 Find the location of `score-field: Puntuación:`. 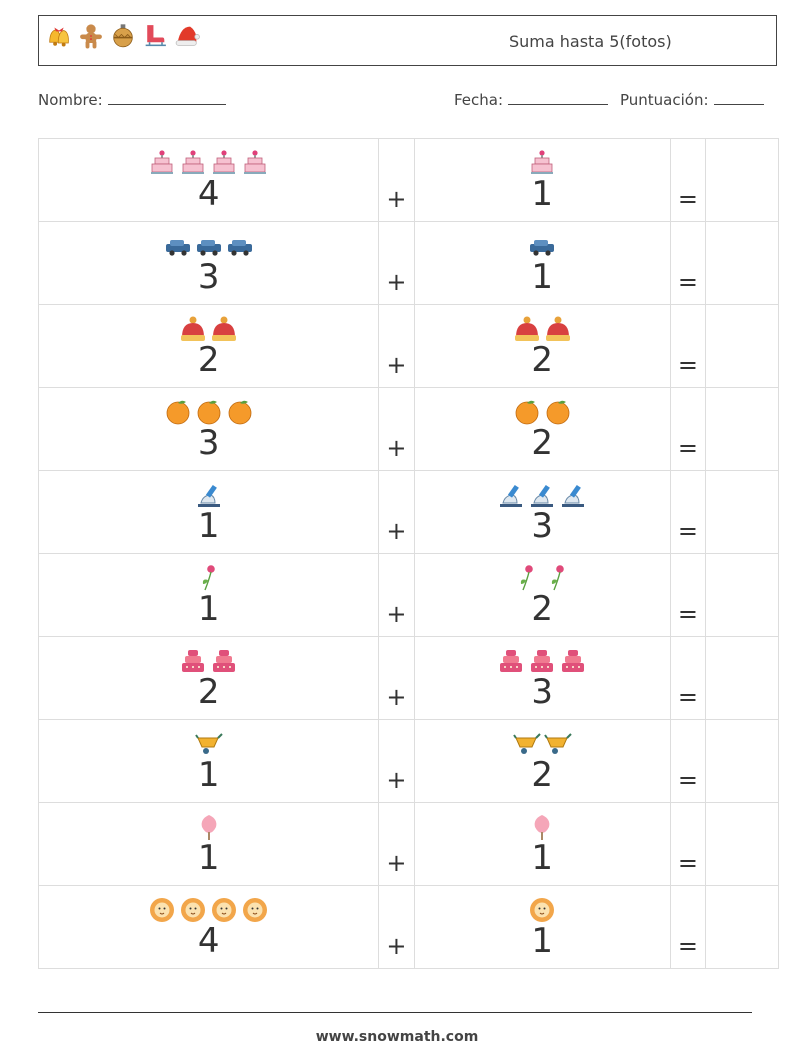

score-field: Puntuación: is located at coordinates (692, 99).